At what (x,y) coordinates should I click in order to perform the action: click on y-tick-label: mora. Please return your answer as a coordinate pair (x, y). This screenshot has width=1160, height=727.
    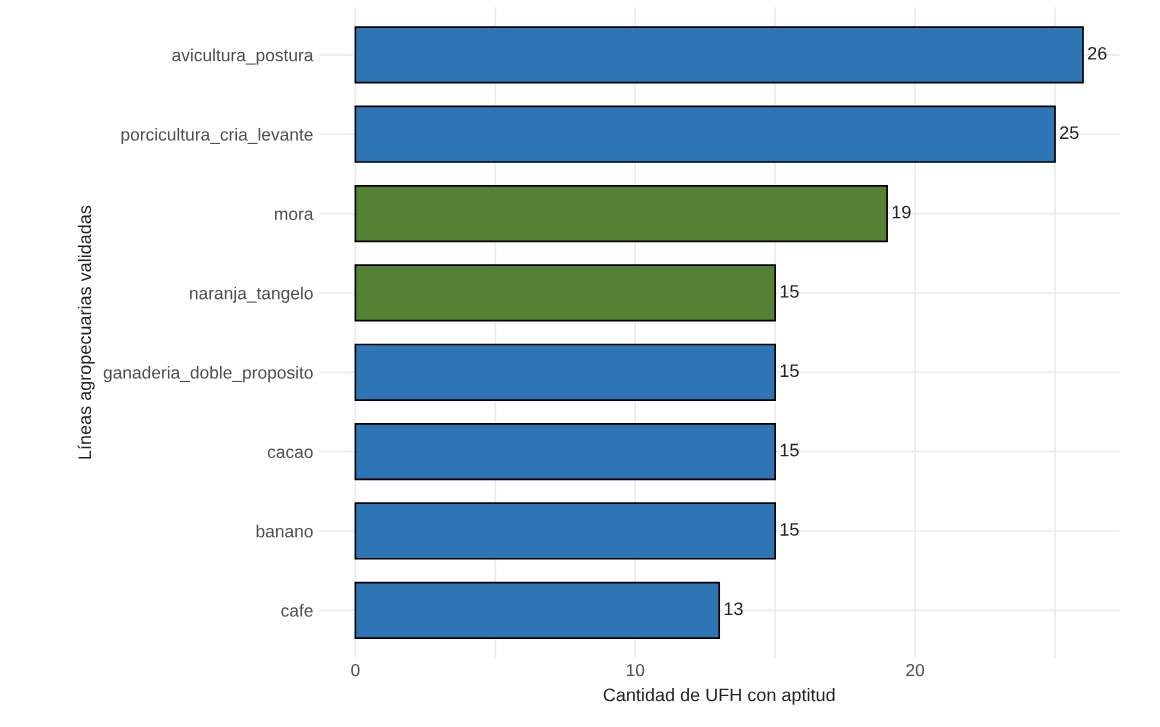
    Looking at the image, I should click on (294, 215).